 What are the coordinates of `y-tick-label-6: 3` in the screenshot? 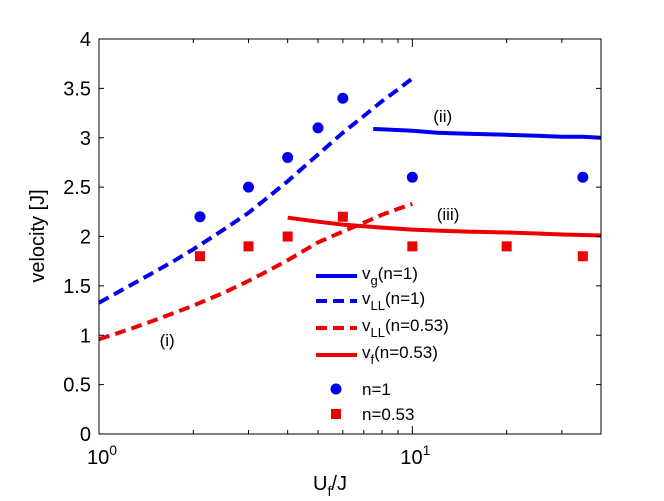 It's located at (85, 139).